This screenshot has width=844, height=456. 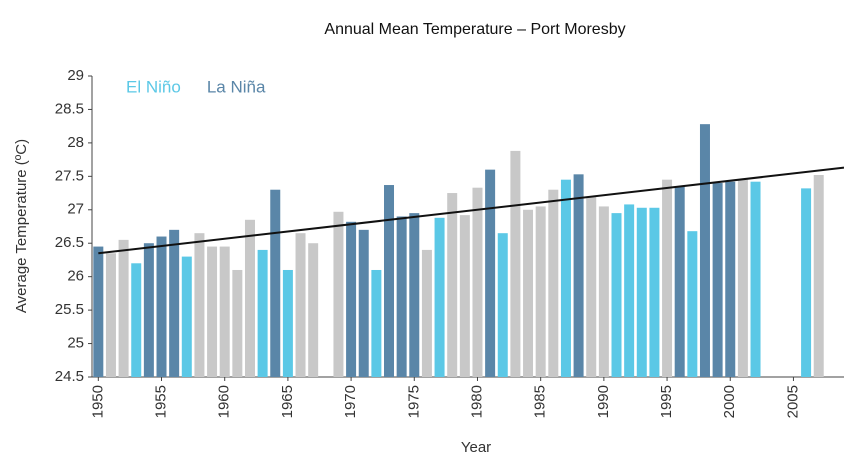 I want to click on y-tick-label: 26.5, so click(x=69, y=242).